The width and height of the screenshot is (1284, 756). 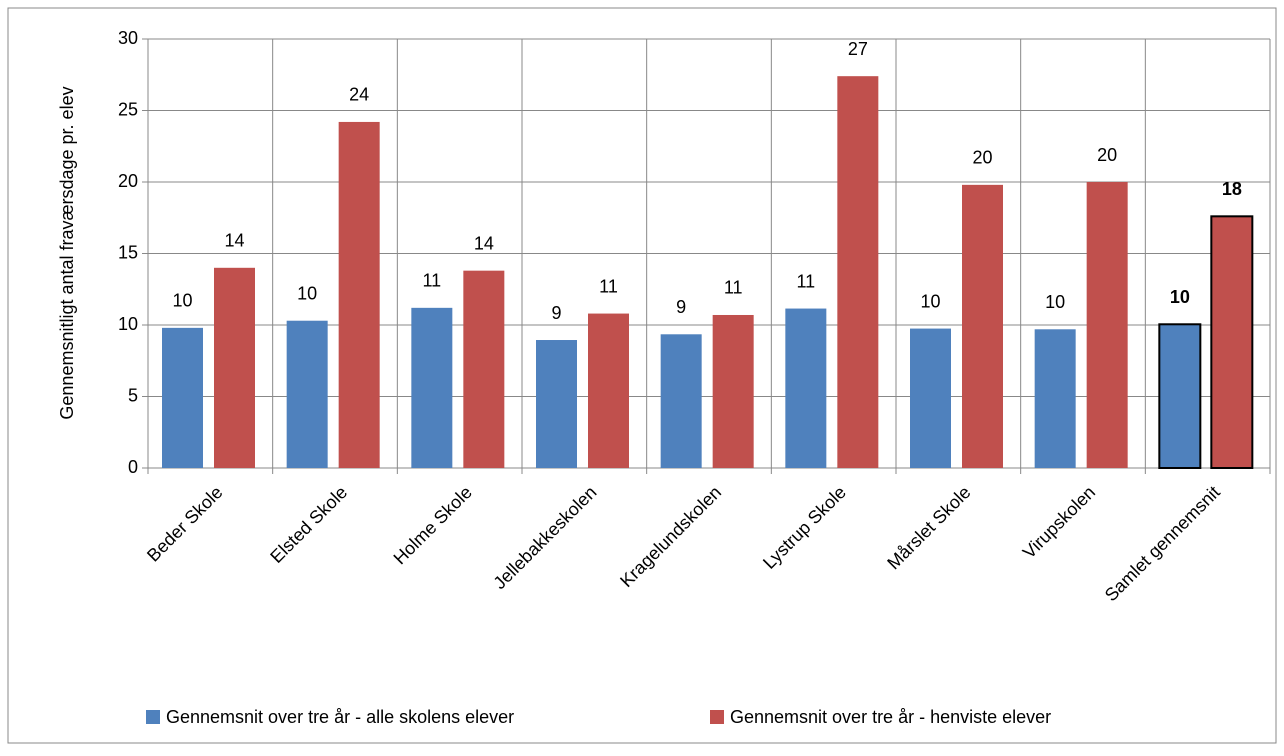 What do you see at coordinates (858, 49) in the screenshot?
I see `value-label: 27` at bounding box center [858, 49].